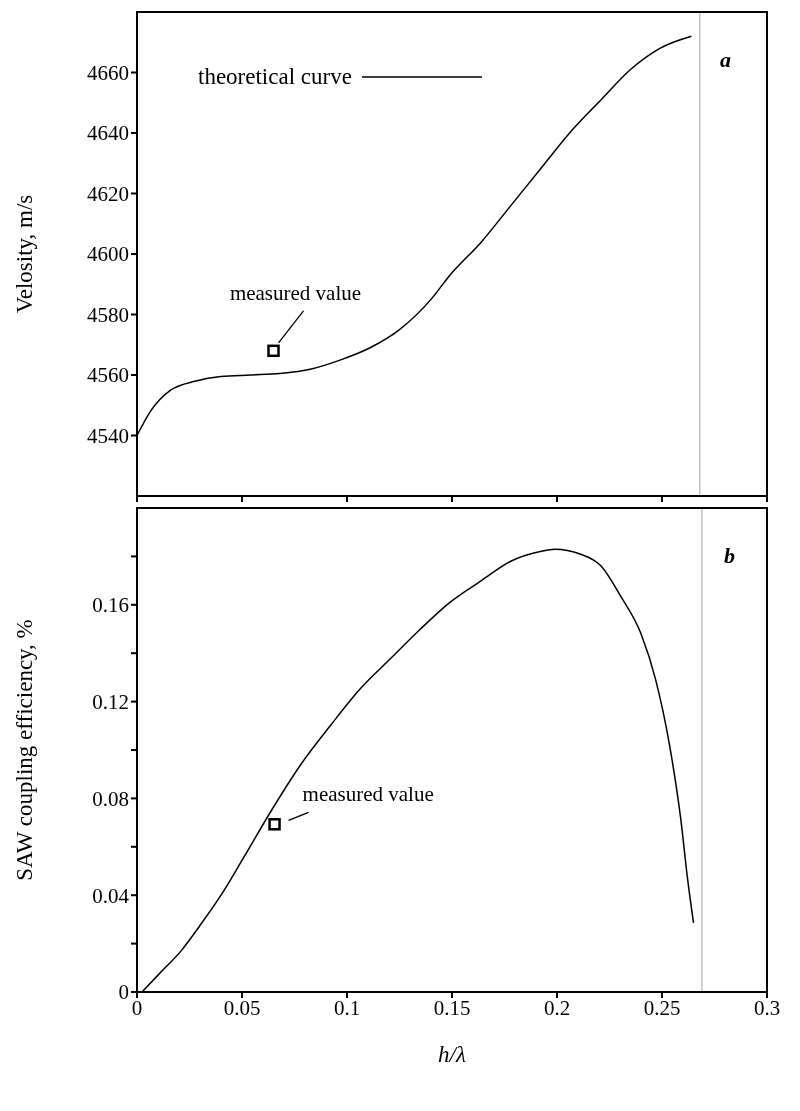 The width and height of the screenshot is (800, 1111). Describe the element at coordinates (729, 555) in the screenshot. I see `annotation: b` at that location.